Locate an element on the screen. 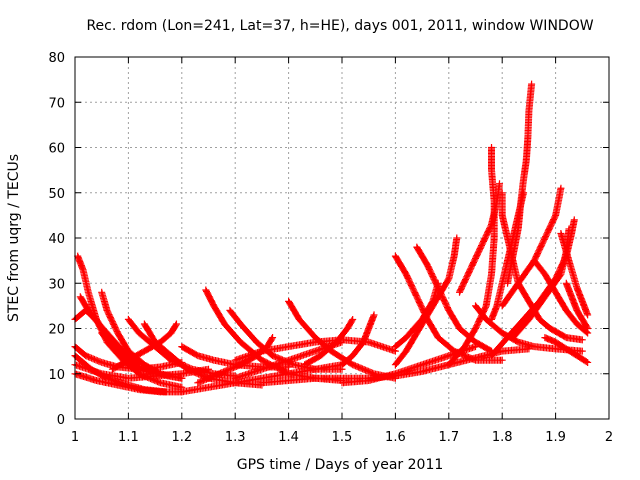 Image resolution: width=640 pixels, height=480 pixels. x-tick-label: 2 is located at coordinates (609, 437).